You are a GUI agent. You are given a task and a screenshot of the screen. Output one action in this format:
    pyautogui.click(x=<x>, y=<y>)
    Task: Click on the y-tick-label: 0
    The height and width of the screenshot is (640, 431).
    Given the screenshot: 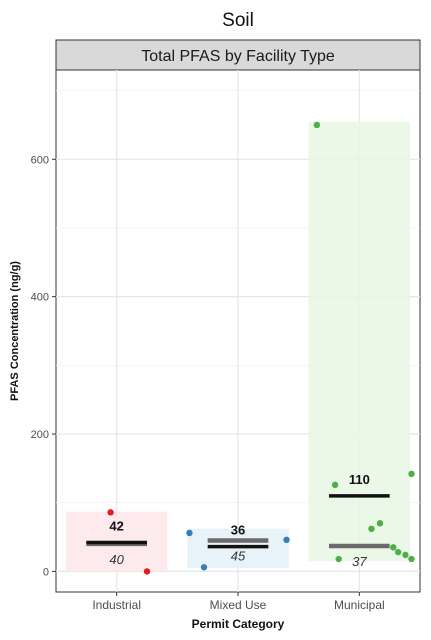 What is the action you would take?
    pyautogui.click(x=46, y=572)
    